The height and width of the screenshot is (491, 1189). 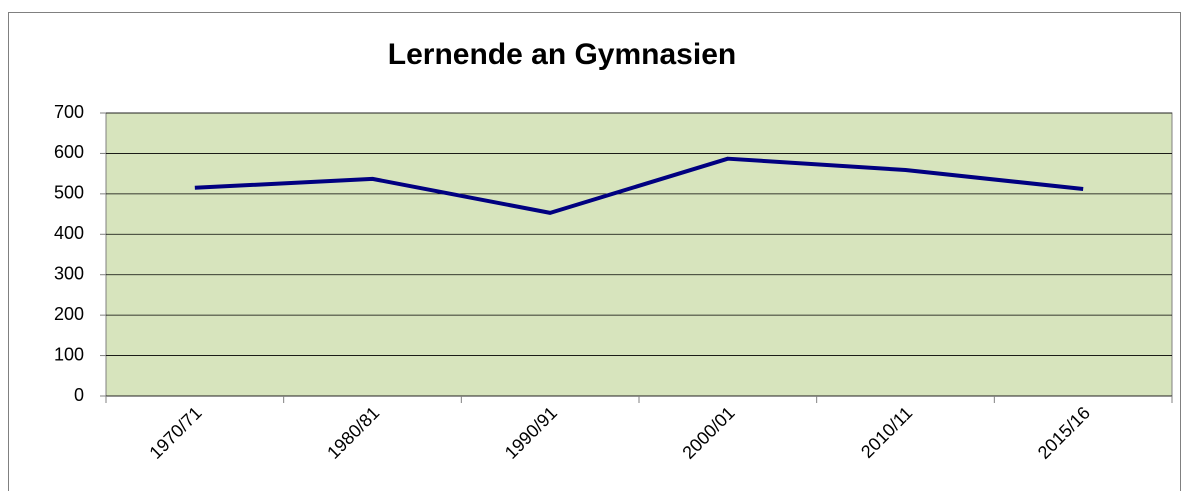 What do you see at coordinates (69, 314) in the screenshot?
I see `y-tick-label: 200` at bounding box center [69, 314].